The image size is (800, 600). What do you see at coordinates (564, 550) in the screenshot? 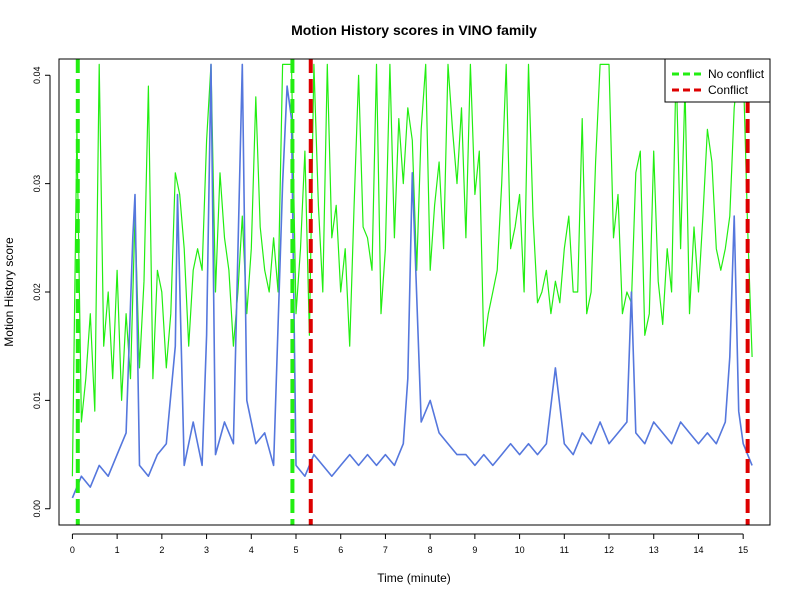
I see `x-tick-label: 11` at bounding box center [564, 550].